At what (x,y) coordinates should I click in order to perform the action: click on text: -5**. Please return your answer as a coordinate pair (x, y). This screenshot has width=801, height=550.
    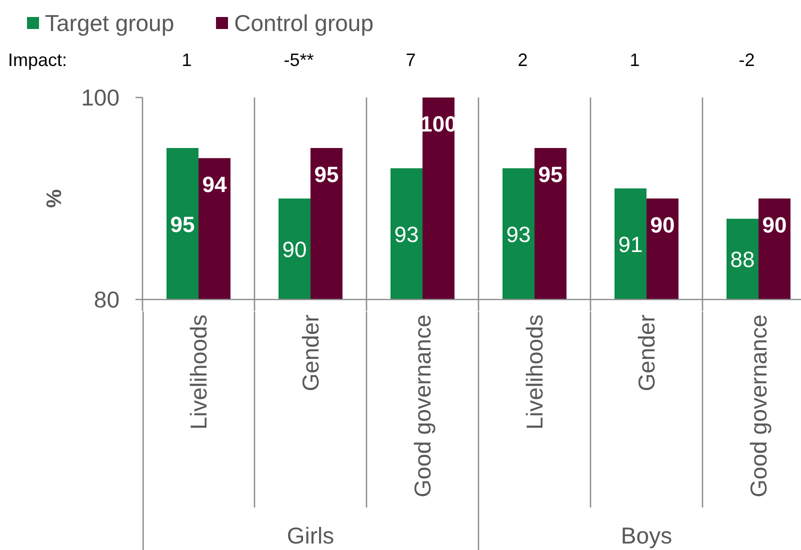
    Looking at the image, I should click on (299, 60).